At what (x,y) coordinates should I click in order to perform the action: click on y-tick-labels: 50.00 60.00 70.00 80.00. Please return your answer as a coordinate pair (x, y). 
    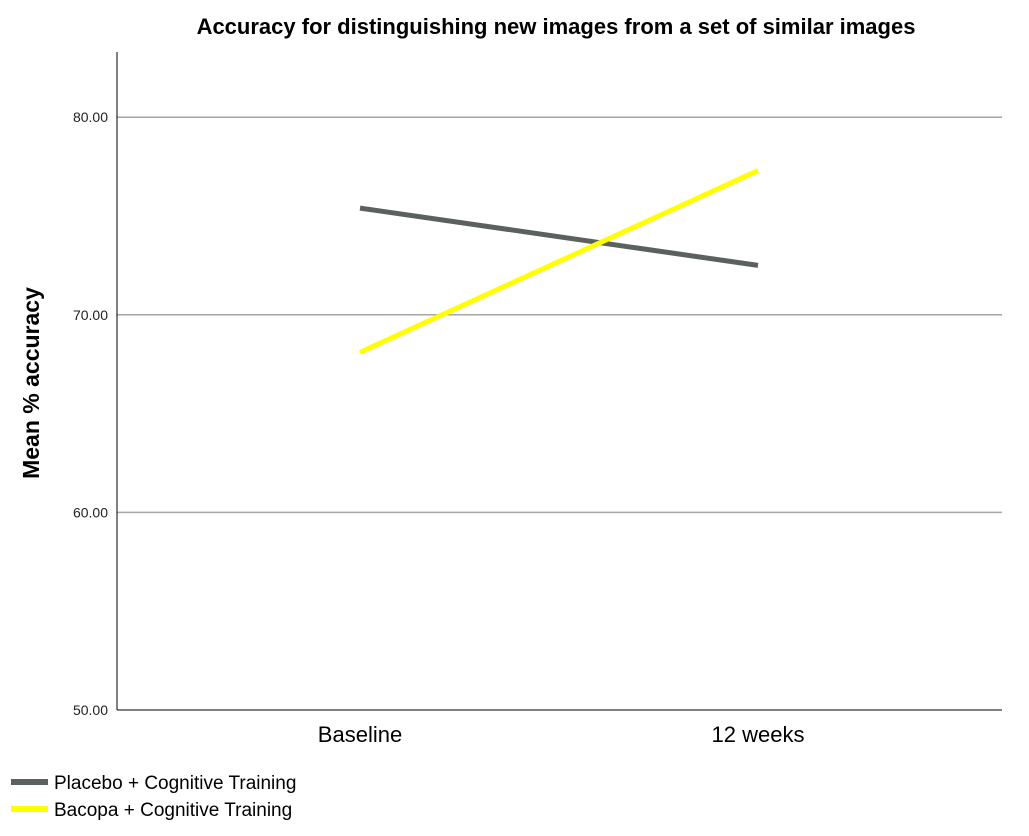
    Looking at the image, I should click on (90, 413).